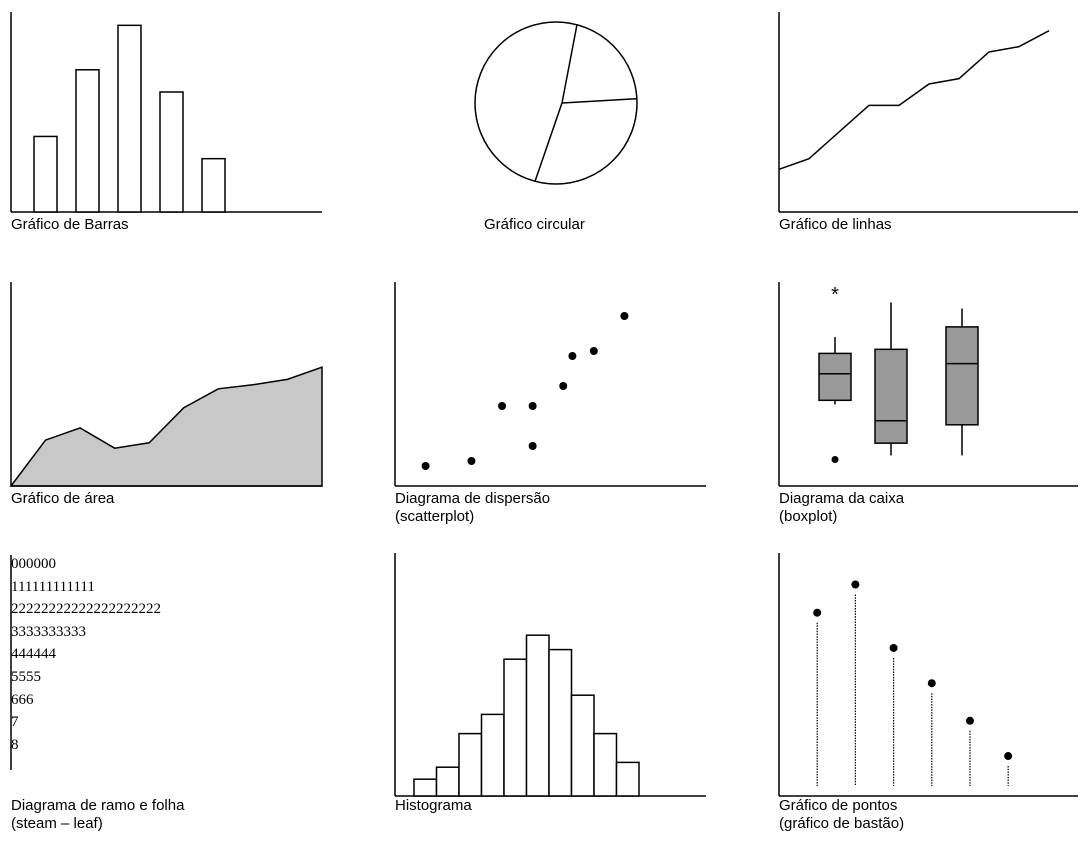 The width and height of the screenshot is (1084, 841). What do you see at coordinates (70, 224) in the screenshot?
I see `bar-chart-label: Gráfico de Barras` at bounding box center [70, 224].